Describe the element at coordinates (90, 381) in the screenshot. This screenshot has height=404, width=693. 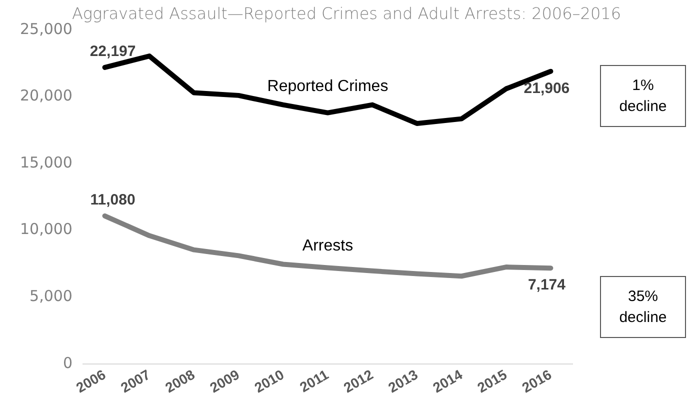
I see `x-tick-label: 2006` at that location.